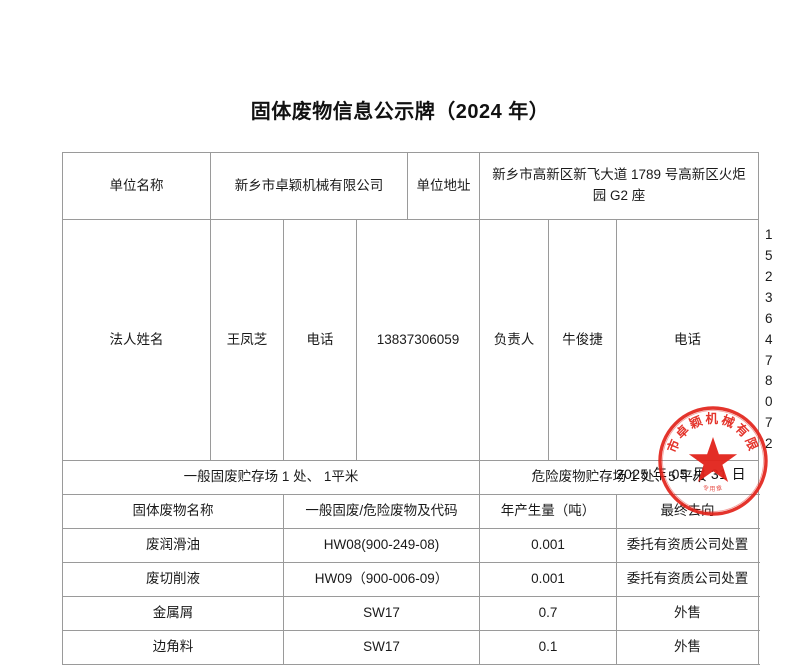 This screenshot has height=665, width=800. What do you see at coordinates (136, 340) in the screenshot?
I see `legal-rep-label: 法人姓名` at bounding box center [136, 340].